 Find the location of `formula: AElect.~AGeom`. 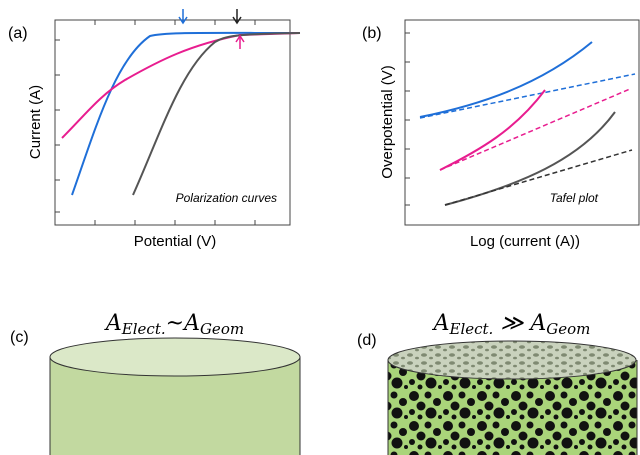

formula: AElect.~AGeom is located at coordinates (174, 324).